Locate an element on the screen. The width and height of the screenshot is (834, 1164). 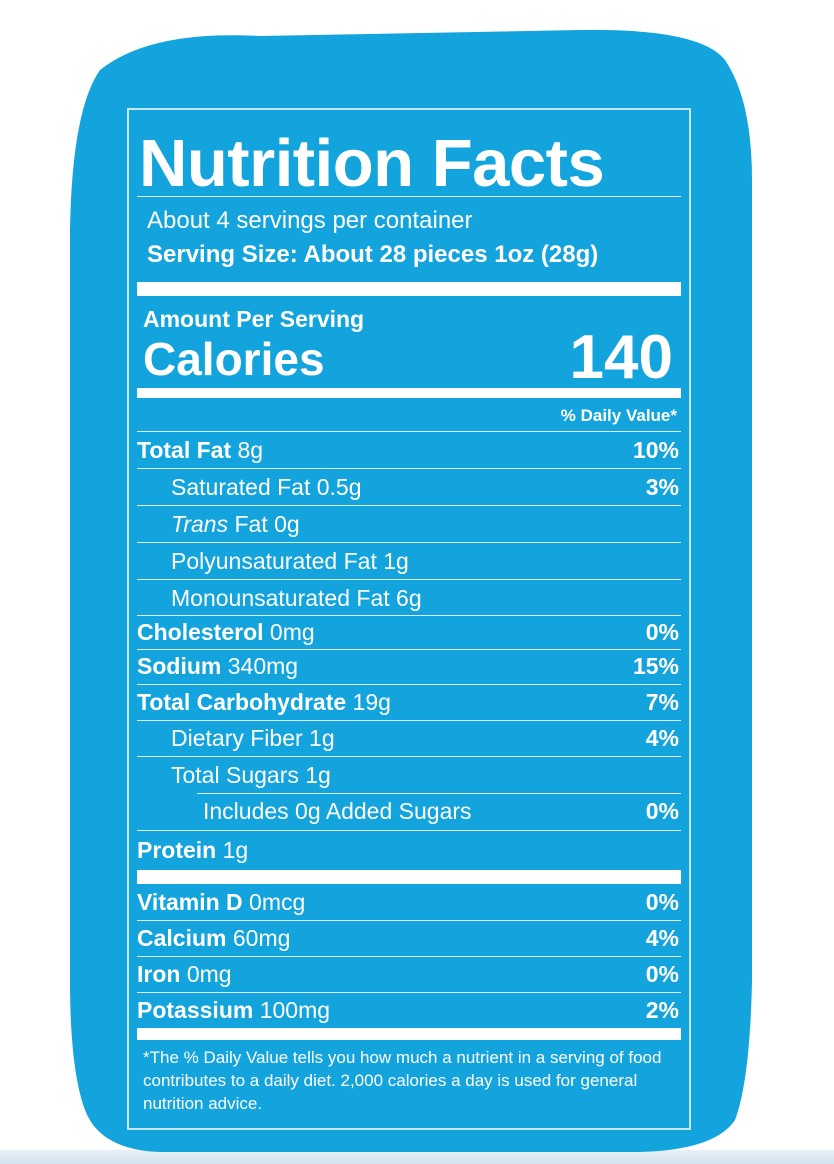
nutrient-name: Saturated Fat 0.5g is located at coordinates (266, 487).